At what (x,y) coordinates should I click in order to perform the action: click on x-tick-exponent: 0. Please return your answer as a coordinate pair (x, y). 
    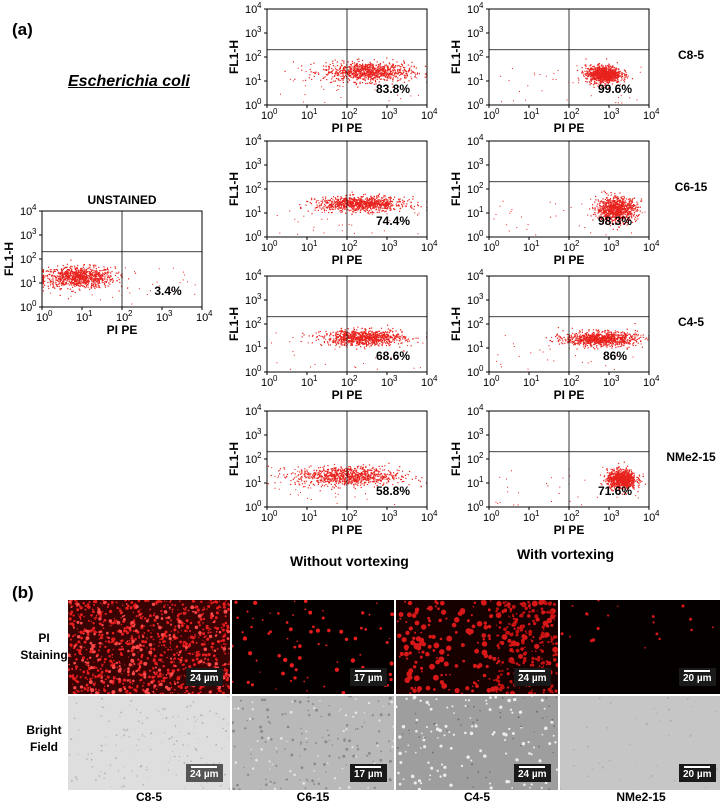
    Looking at the image, I should click on (497, 243).